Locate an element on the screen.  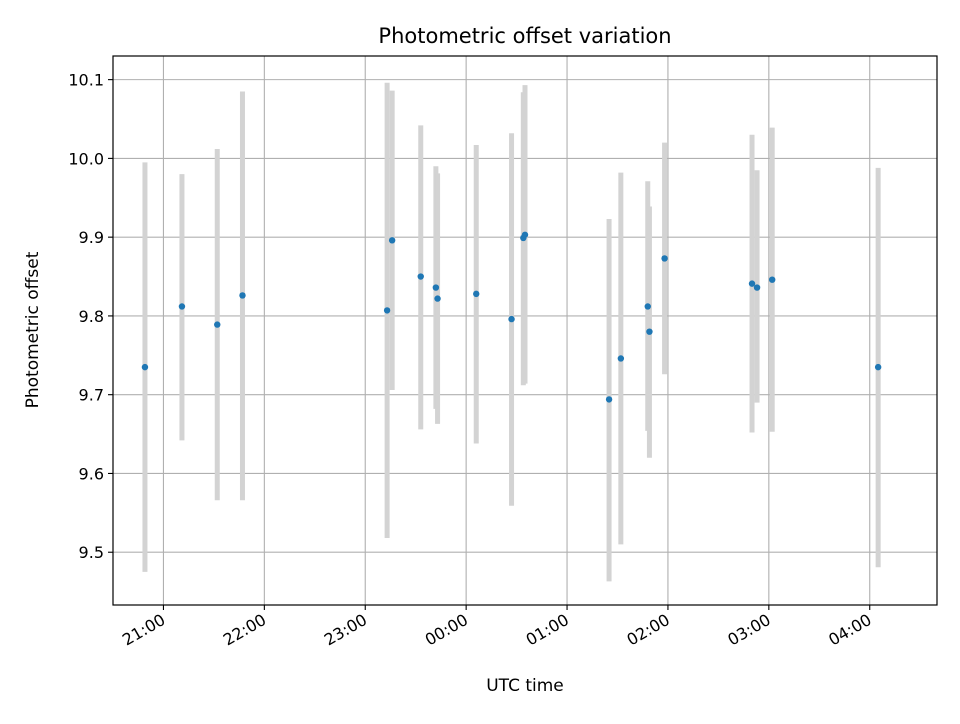
y-axis-label: Photometric offset is located at coordinates (33, 329).